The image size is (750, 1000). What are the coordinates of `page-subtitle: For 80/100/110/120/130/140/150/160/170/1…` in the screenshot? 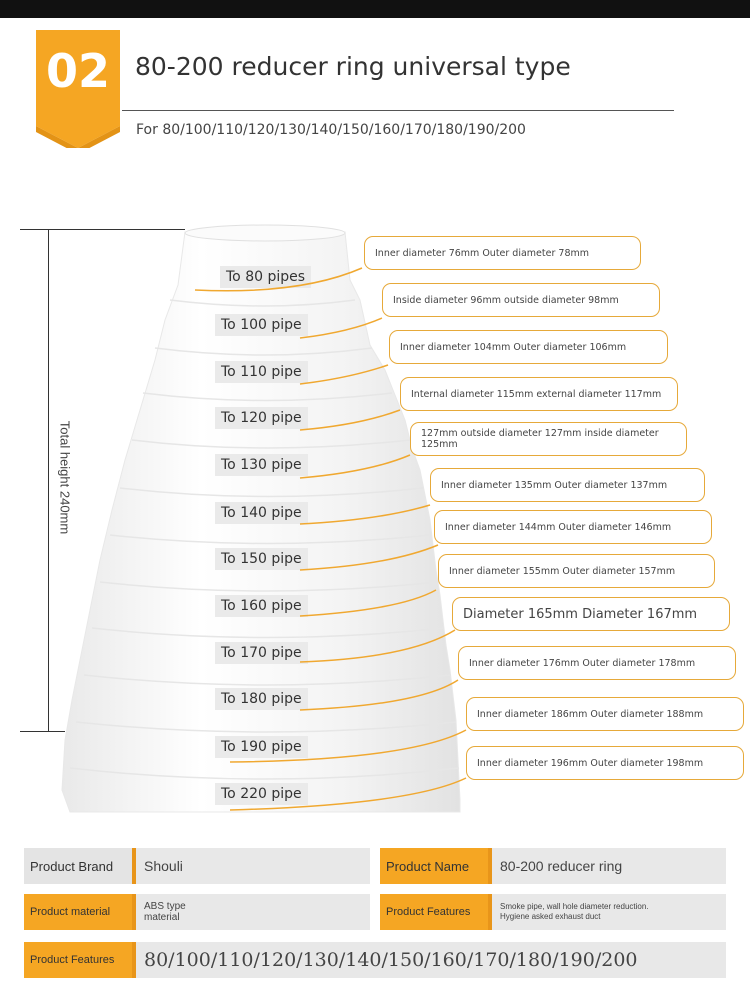 It's located at (331, 130).